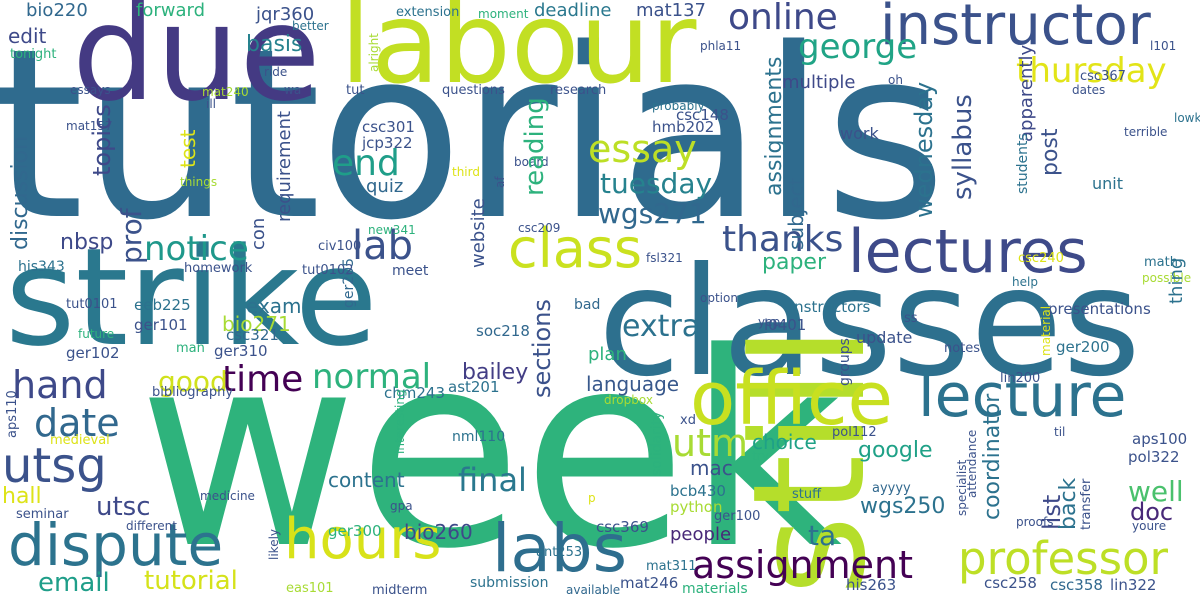 The image size is (1200, 600). What do you see at coordinates (87, 242) in the screenshot?
I see `word-nbsp: nbsp` at bounding box center [87, 242].